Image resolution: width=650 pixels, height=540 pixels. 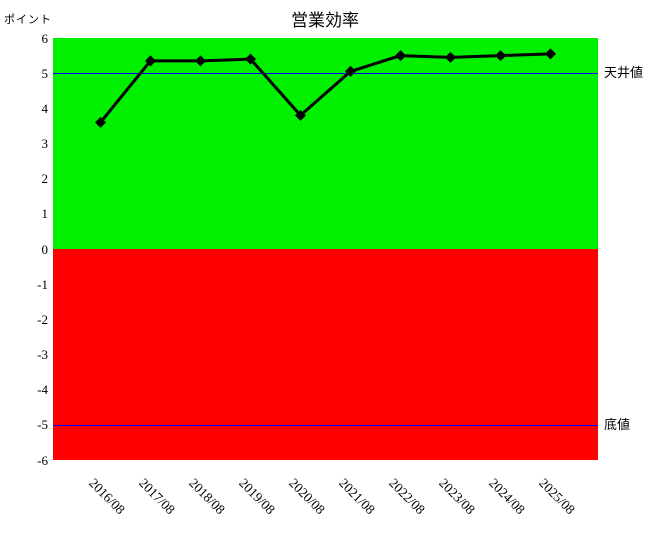 What do you see at coordinates (356, 496) in the screenshot?
I see `x-tick-label: 2021/08` at bounding box center [356, 496].